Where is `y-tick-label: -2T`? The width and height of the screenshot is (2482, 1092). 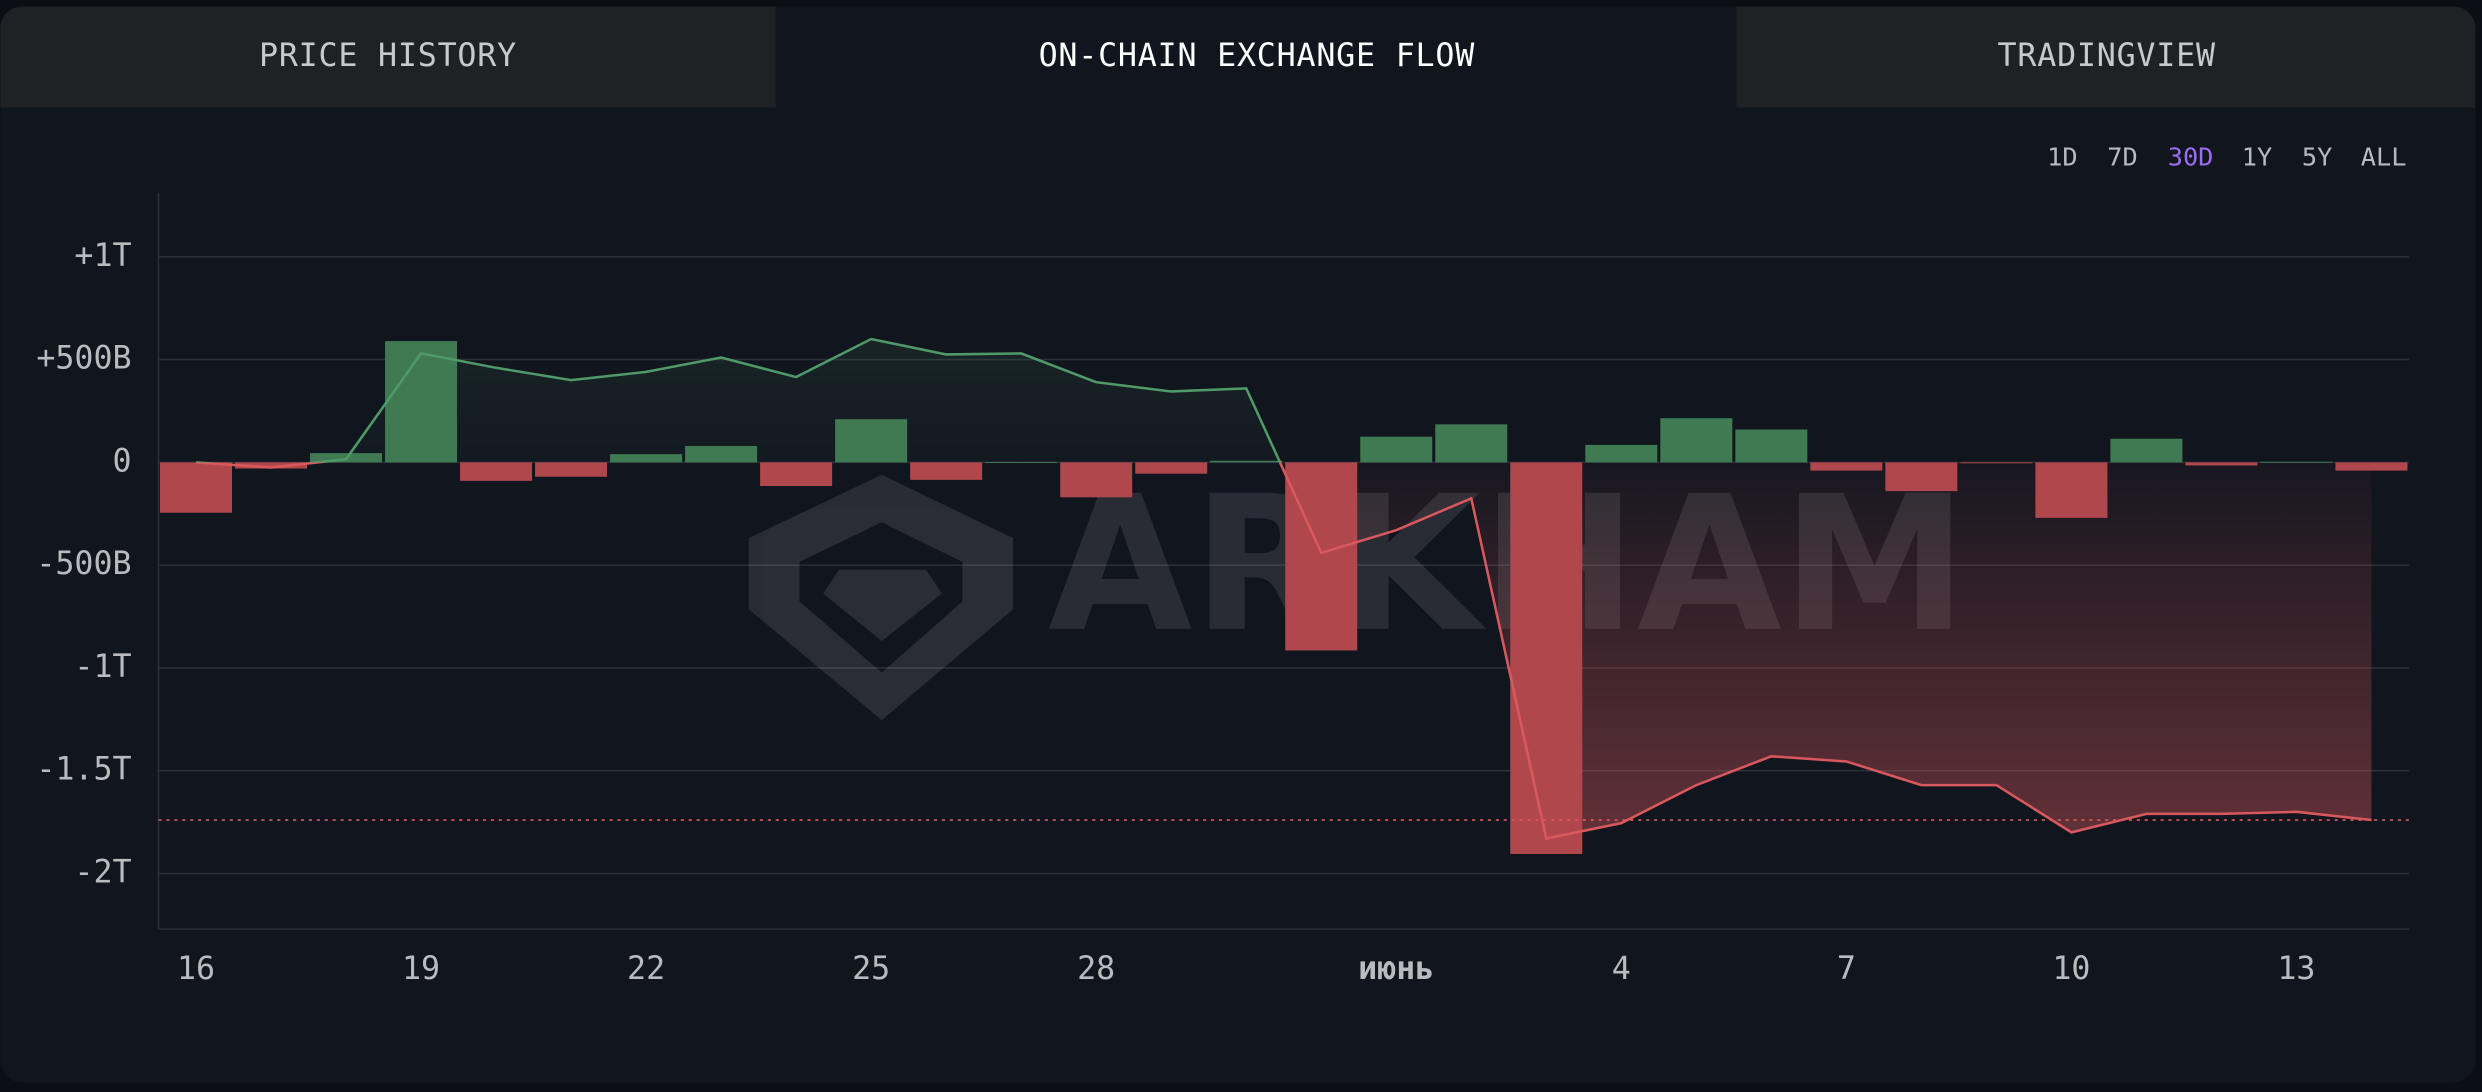
y-tick-label: -2T is located at coordinates (102, 872).